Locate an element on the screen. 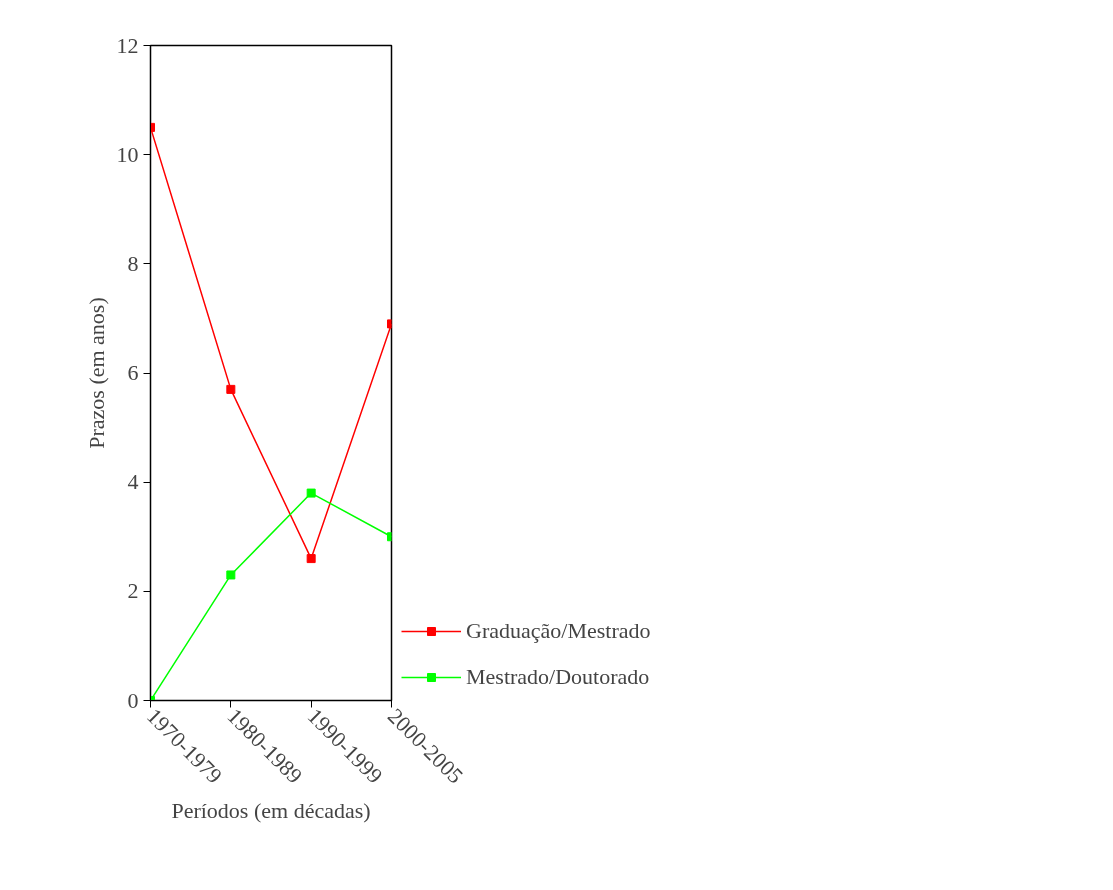  legend-label: Mestrado/Doutorado is located at coordinates (558, 677).